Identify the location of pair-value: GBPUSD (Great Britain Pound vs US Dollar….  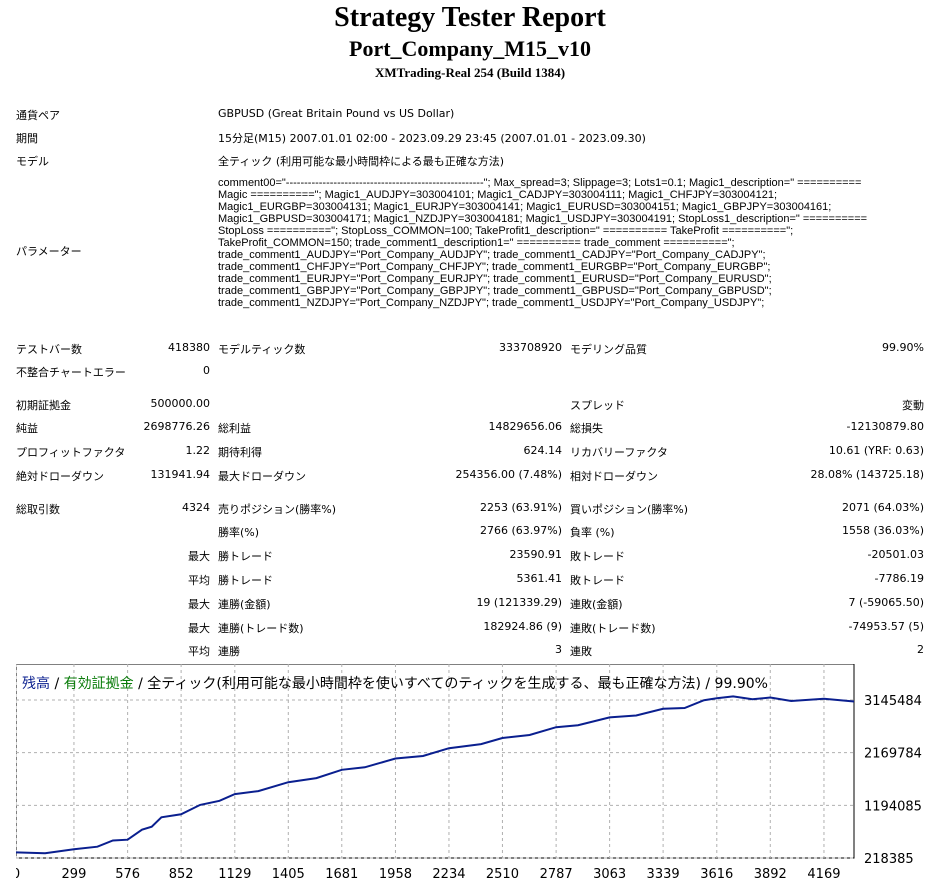
(336, 113).